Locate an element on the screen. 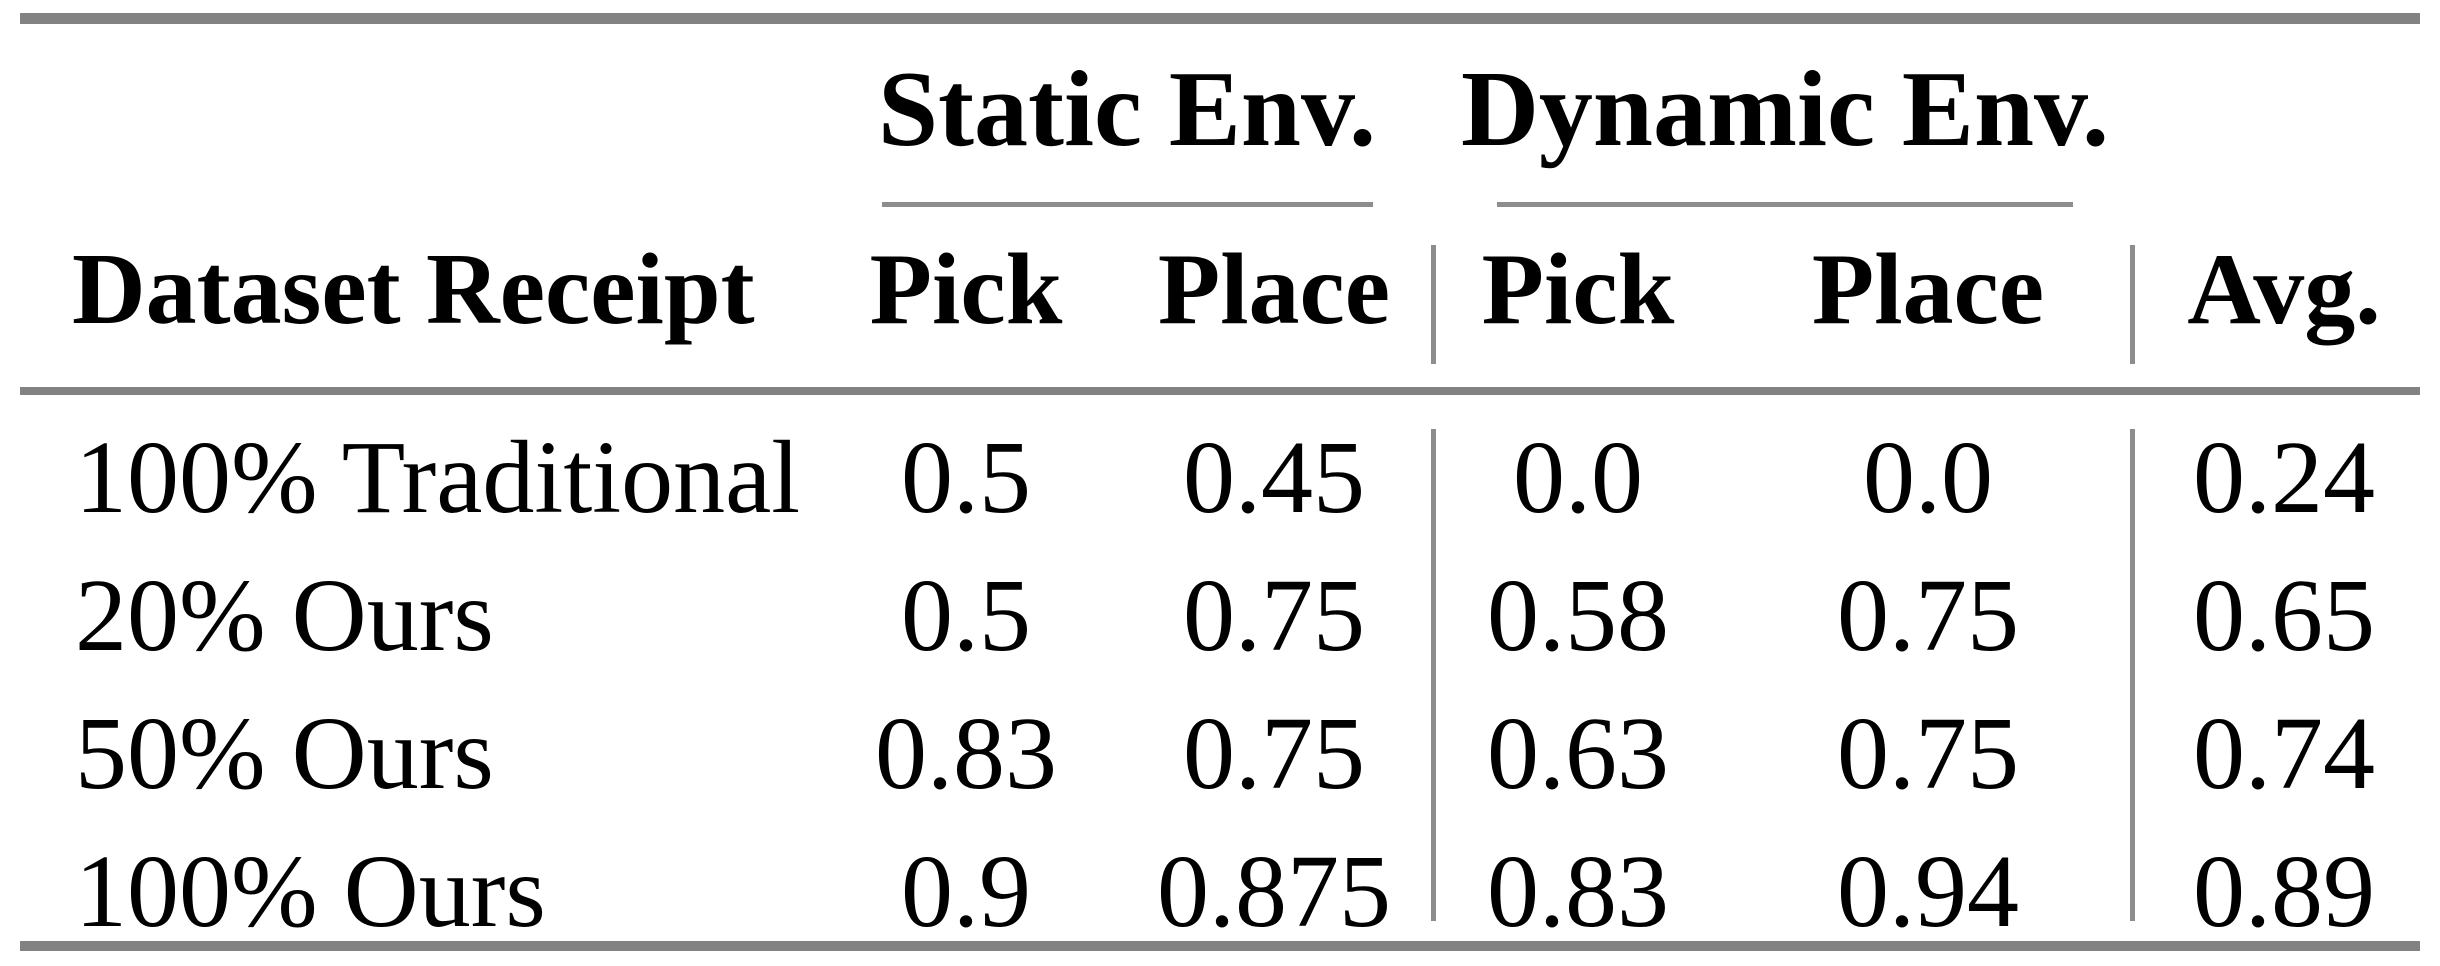 This screenshot has height=966, width=2440. cell-dynamic-pick: 0.0 is located at coordinates (1578, 477).